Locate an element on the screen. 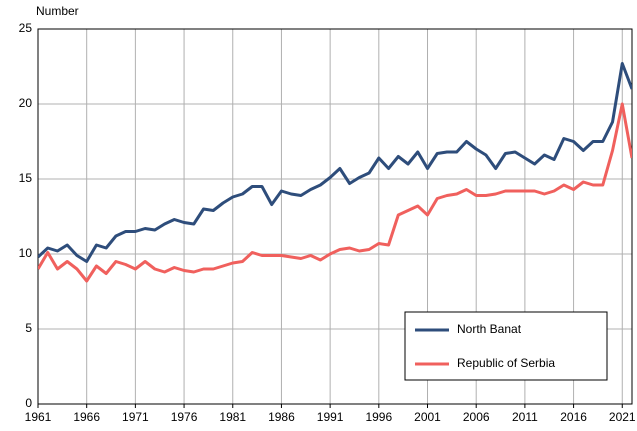  legend-box is located at coordinates (506, 346).